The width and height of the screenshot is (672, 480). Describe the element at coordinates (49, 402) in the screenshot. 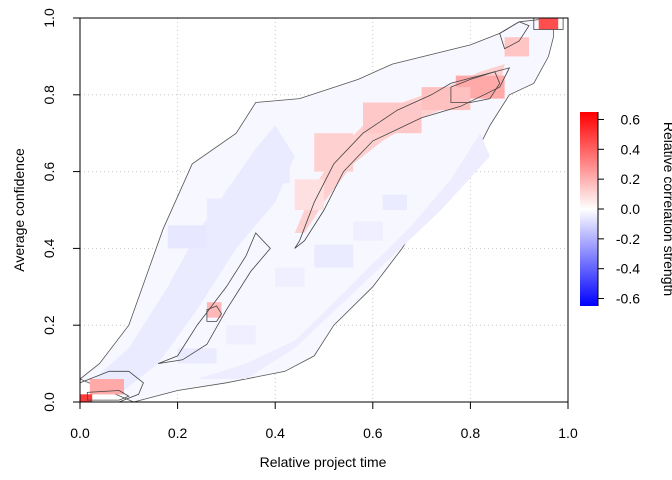

I see `y-tick-label-0: 0.0` at that location.